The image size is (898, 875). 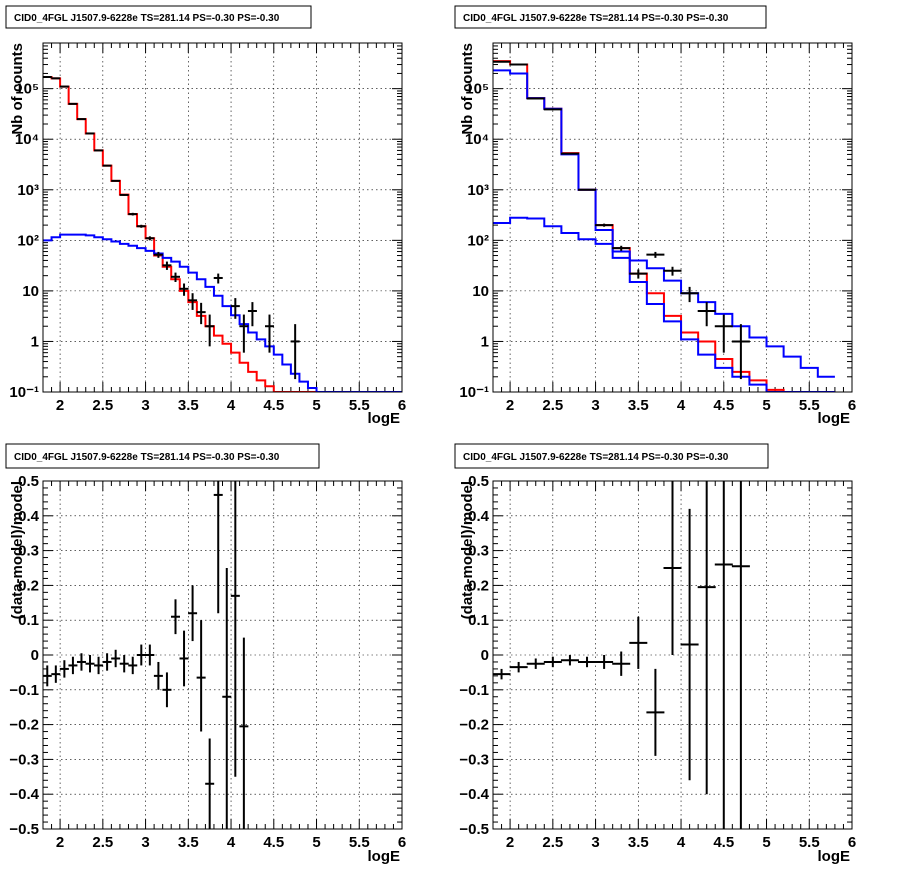 I want to click on y-tick-label: 10³, so click(x=478, y=190).